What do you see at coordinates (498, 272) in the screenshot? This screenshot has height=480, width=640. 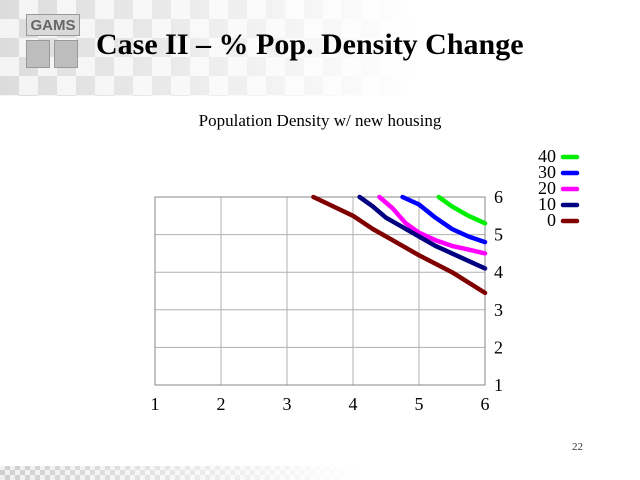 I see `y-tick-label: 4` at bounding box center [498, 272].